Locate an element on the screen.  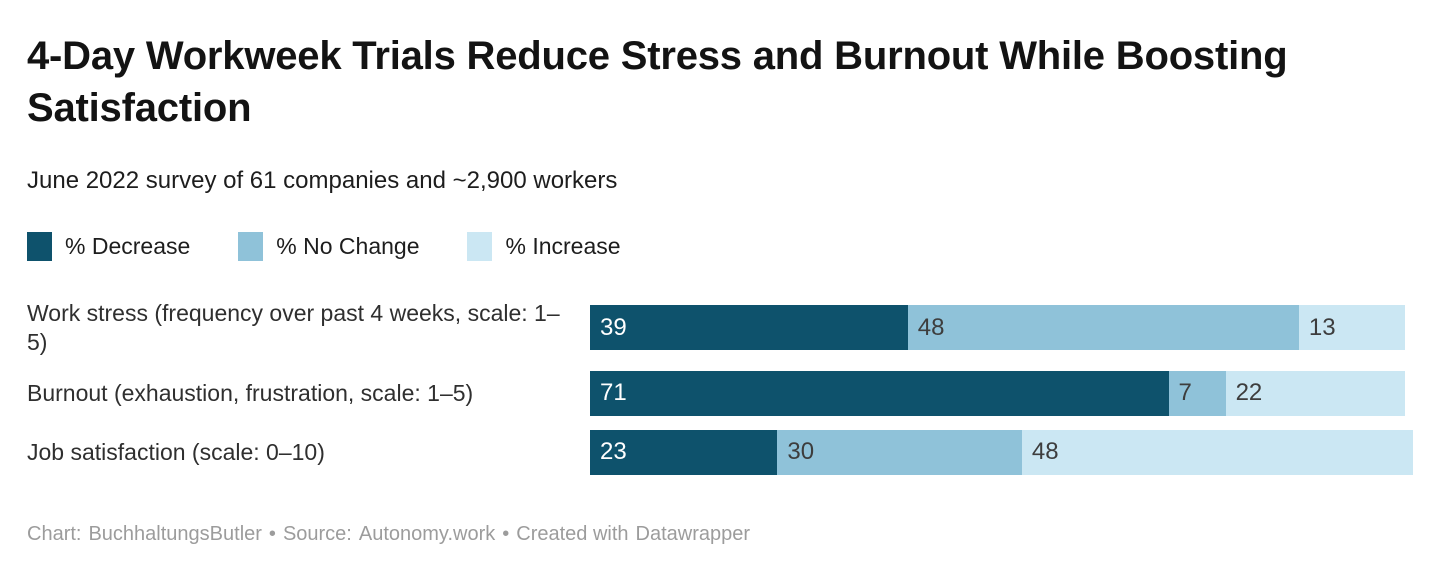
footer-datawrapper-link: Datawrapper is located at coordinates (693, 533).